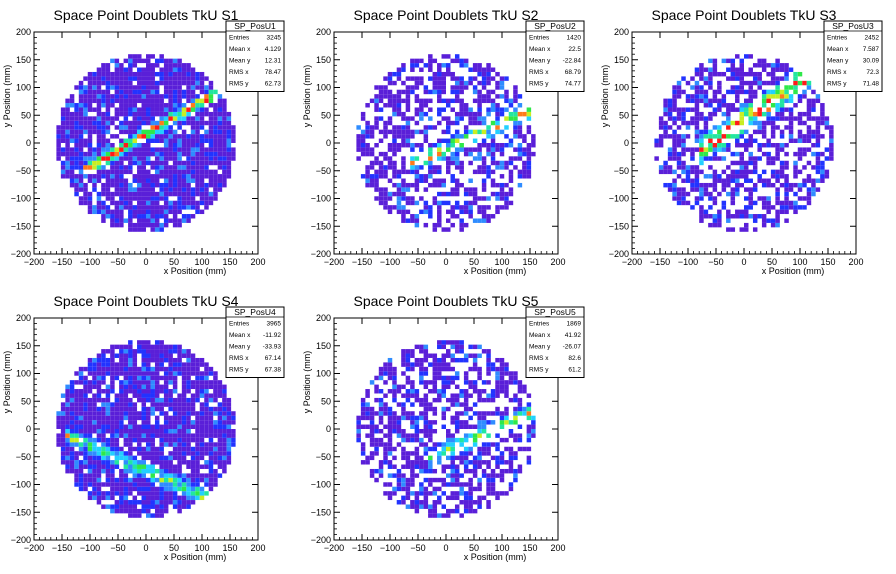 The image size is (896, 574). I want to click on panel-title: Space Point Doublets TkU S5, so click(446, 301).